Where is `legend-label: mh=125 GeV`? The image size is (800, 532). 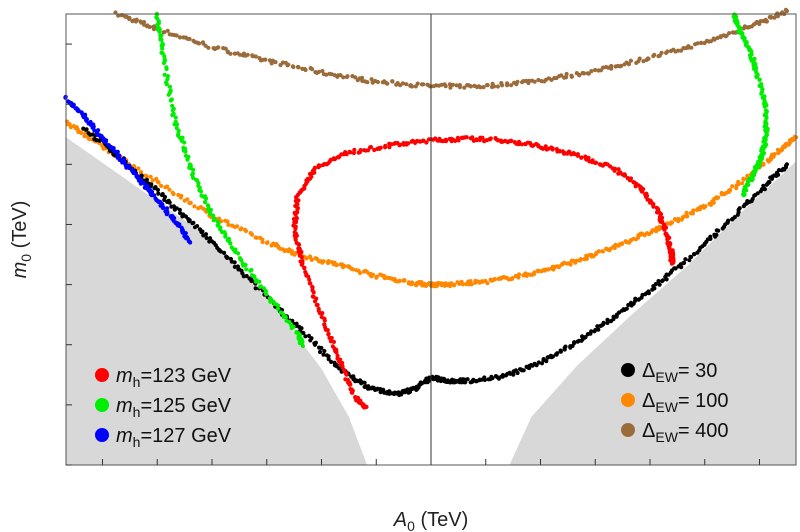 legend-label: mh=125 GeV is located at coordinates (174, 407).